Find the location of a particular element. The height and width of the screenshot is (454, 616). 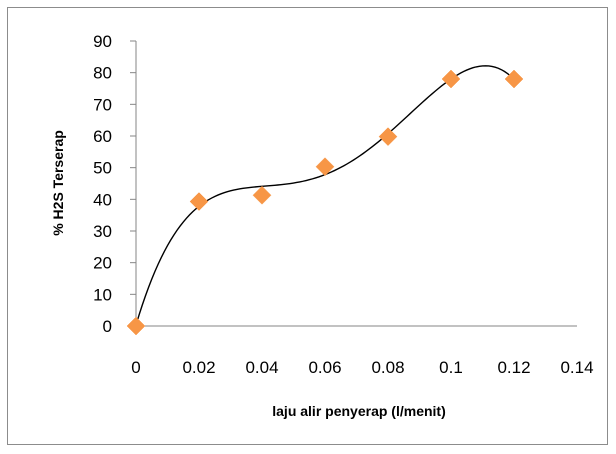

y-tick-label: 50 is located at coordinates (102, 168).